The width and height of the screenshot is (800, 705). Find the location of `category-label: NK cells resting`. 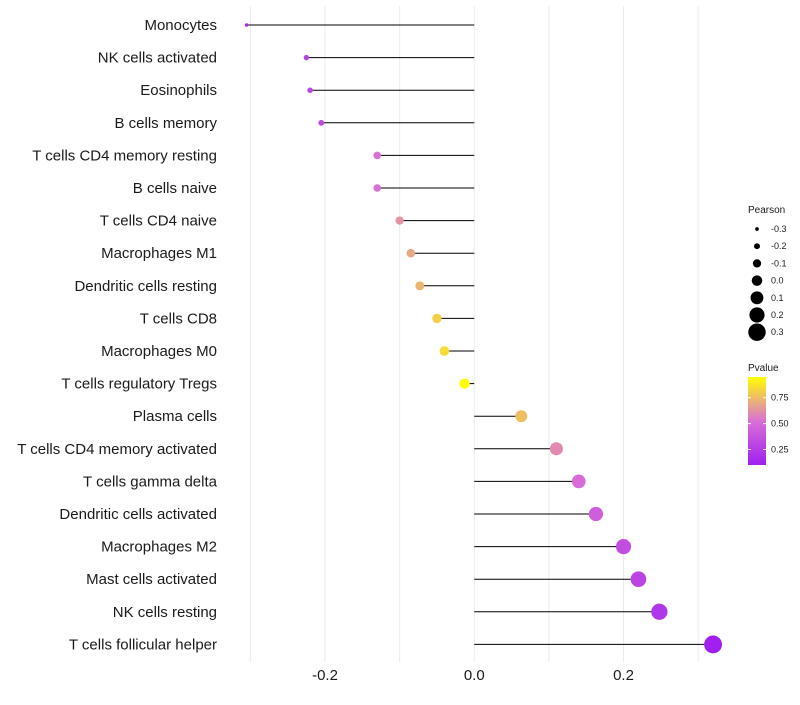

category-label: NK cells resting is located at coordinates (165, 612).